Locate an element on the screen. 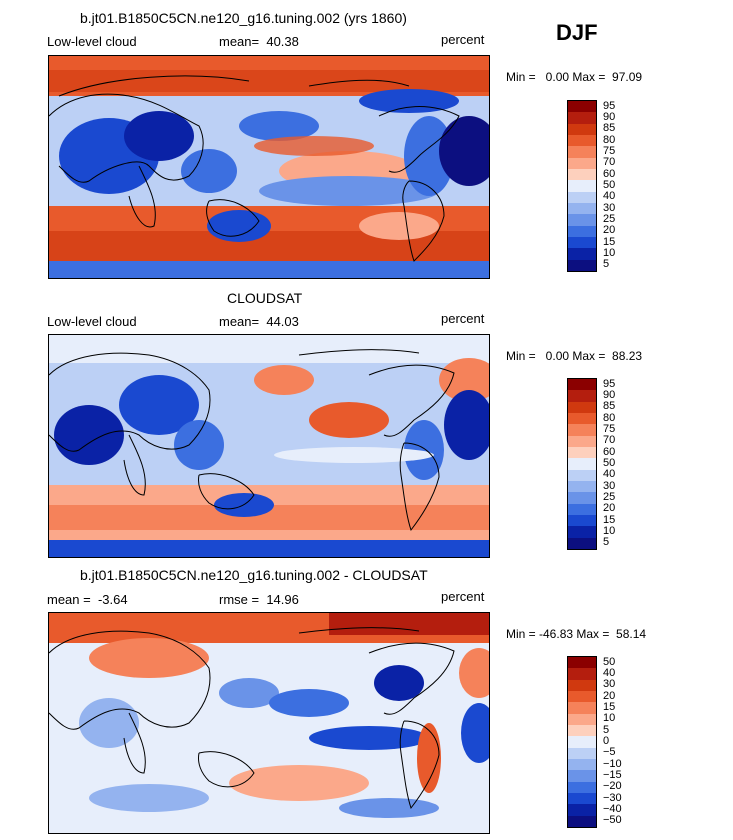  panel-2-variable-label: Low-level cloud is located at coordinates (92, 321).